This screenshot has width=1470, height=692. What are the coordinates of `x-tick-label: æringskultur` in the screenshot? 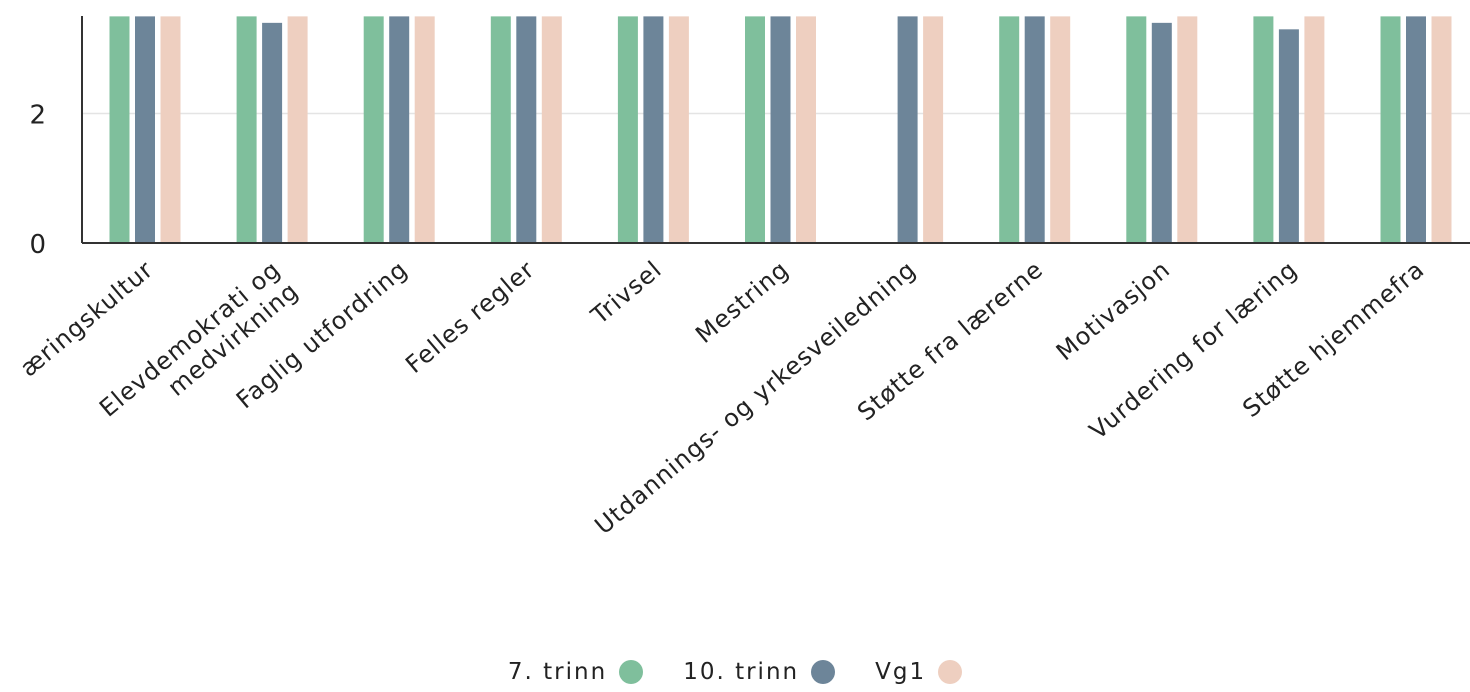 It's located at (87, 318).